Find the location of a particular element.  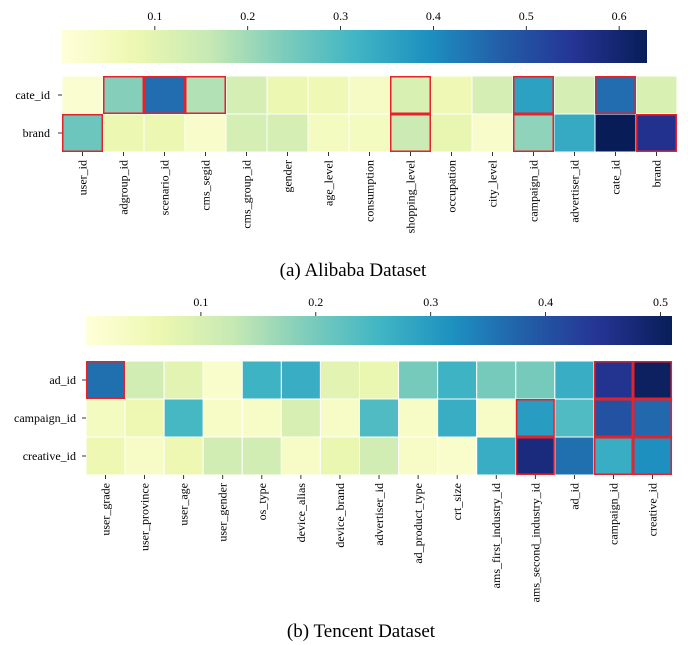

heatmap-cell-ad-id-user-gender is located at coordinates (222, 380).